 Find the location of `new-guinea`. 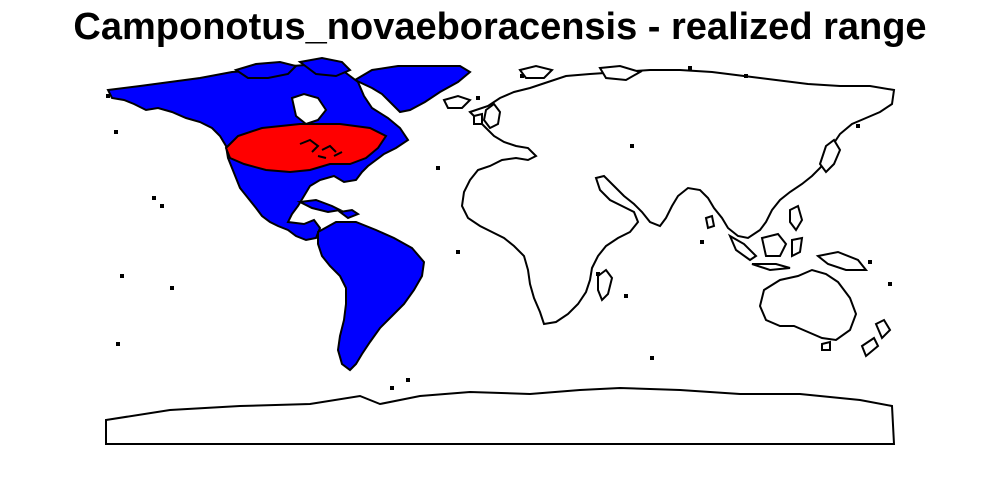

new-guinea is located at coordinates (842, 260).